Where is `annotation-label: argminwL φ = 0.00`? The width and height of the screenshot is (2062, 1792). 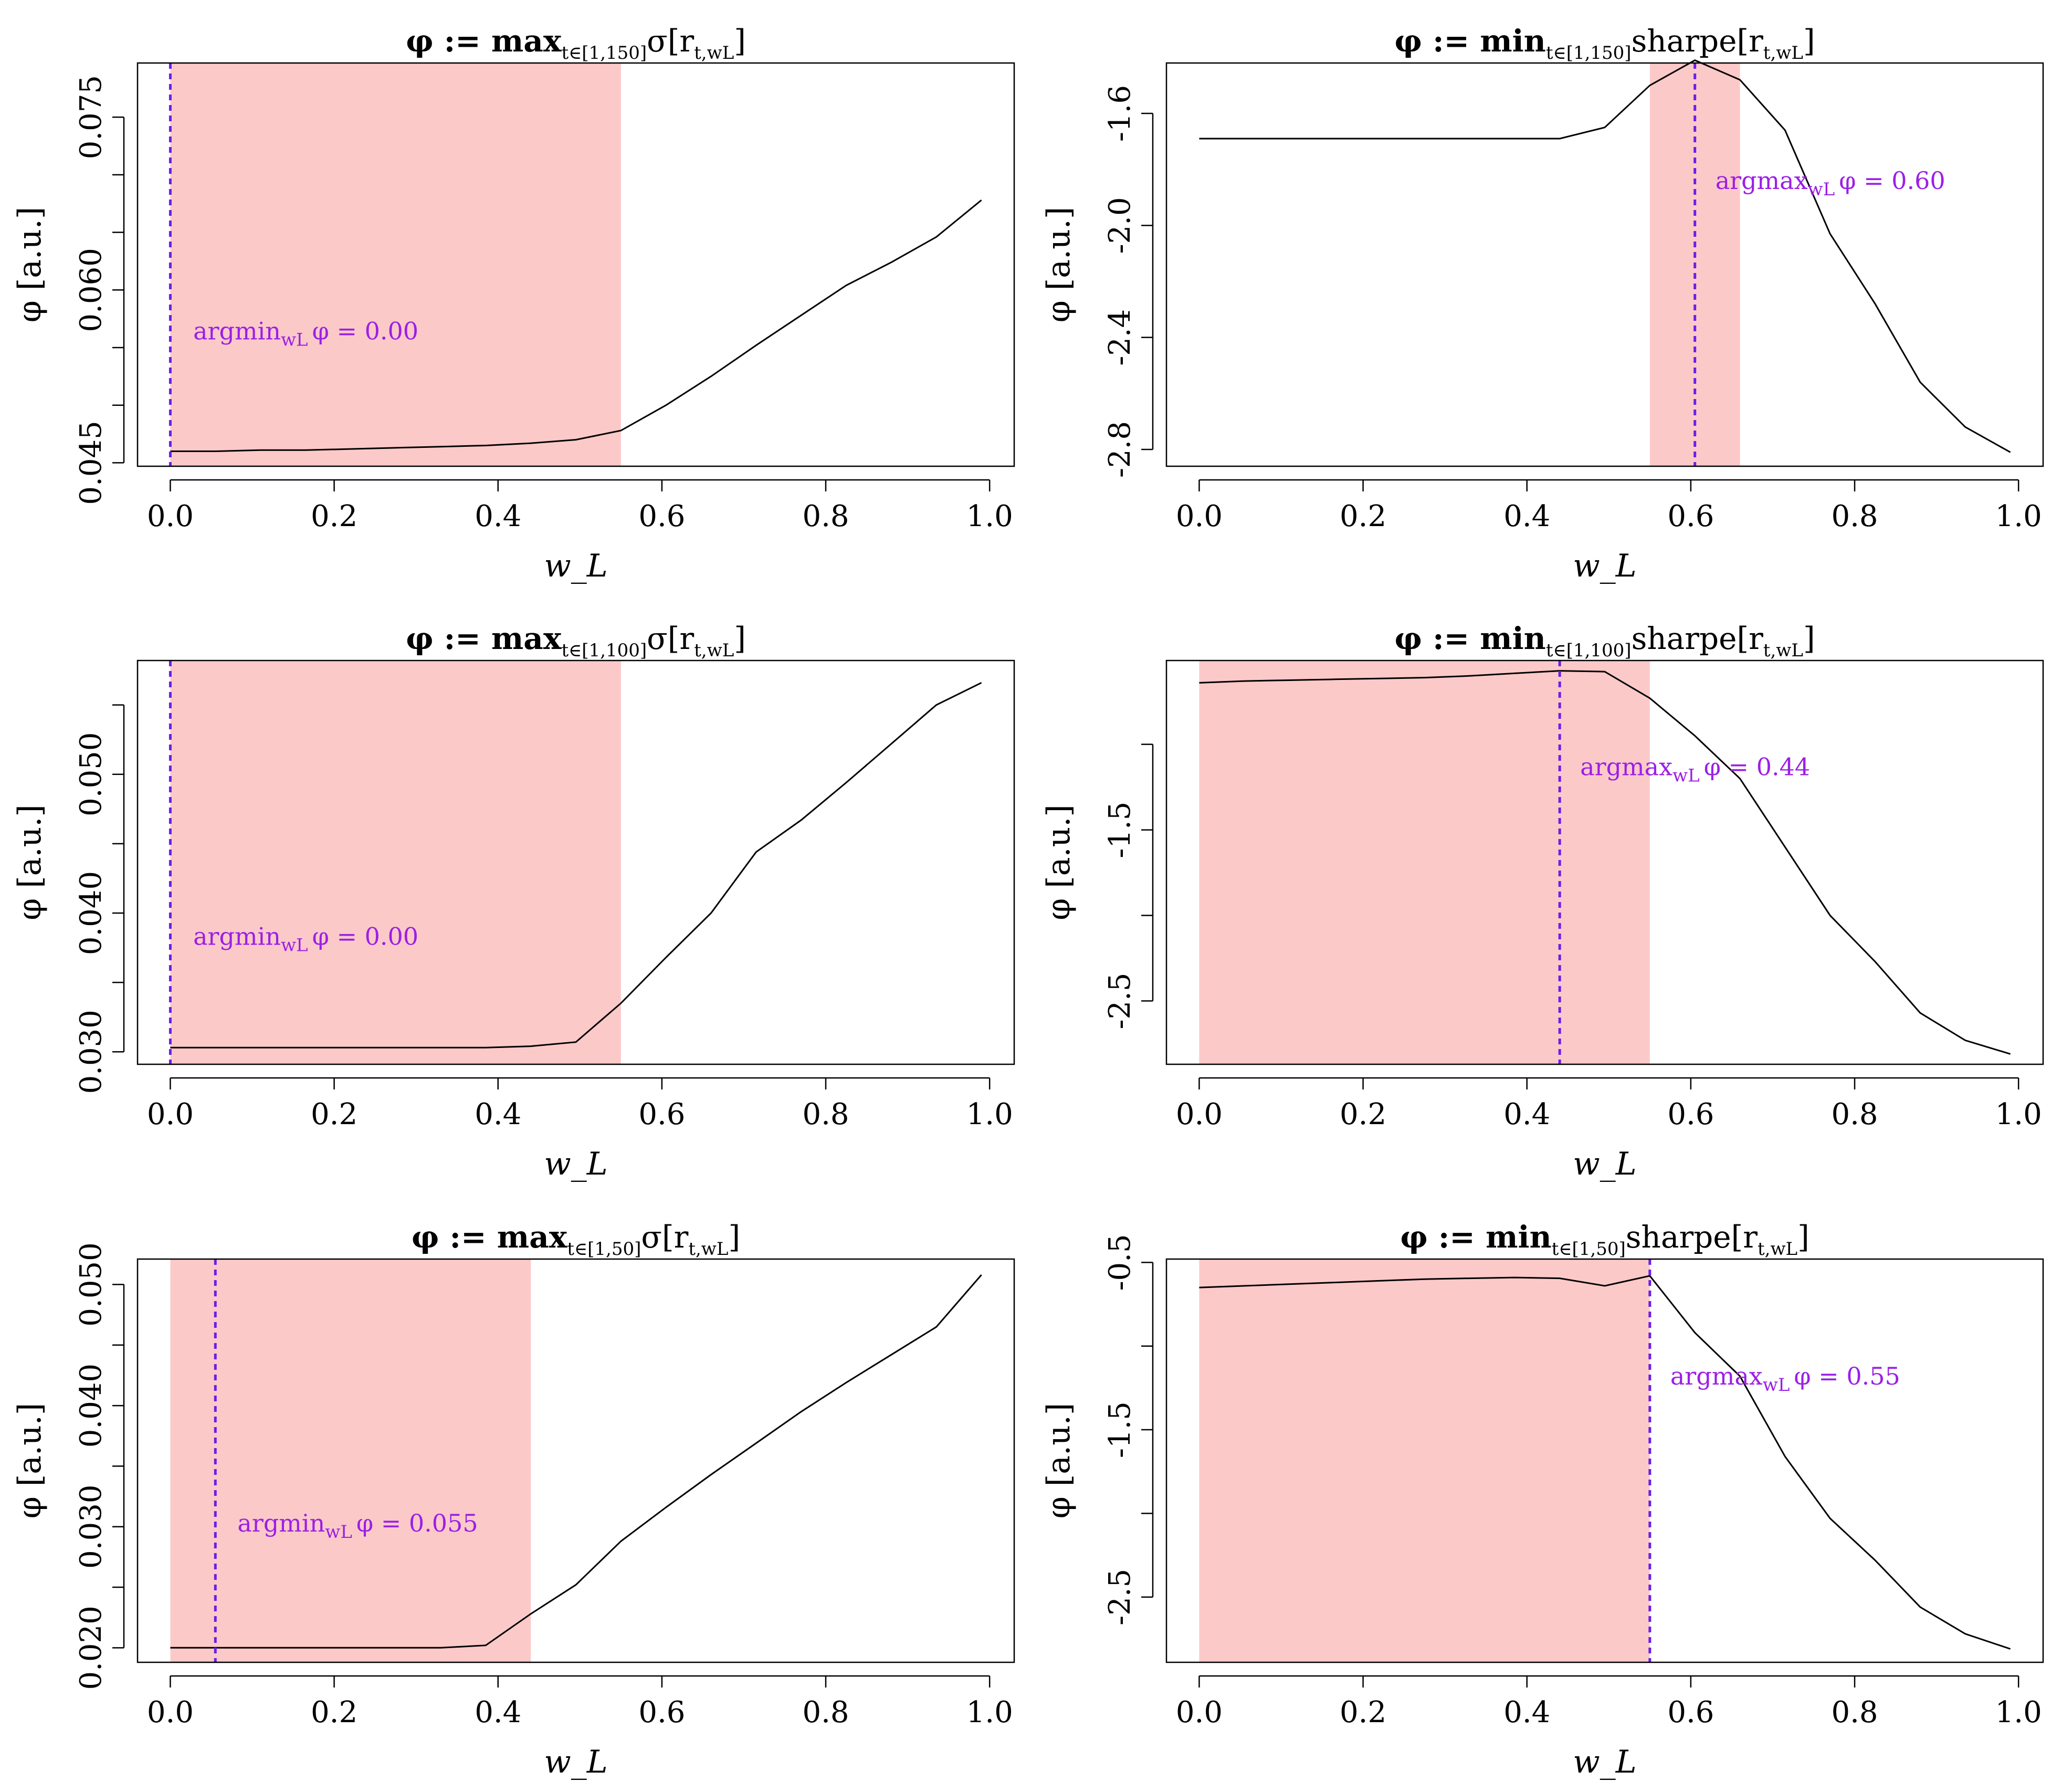 annotation-label: argminwL φ = 0.00 is located at coordinates (306, 334).